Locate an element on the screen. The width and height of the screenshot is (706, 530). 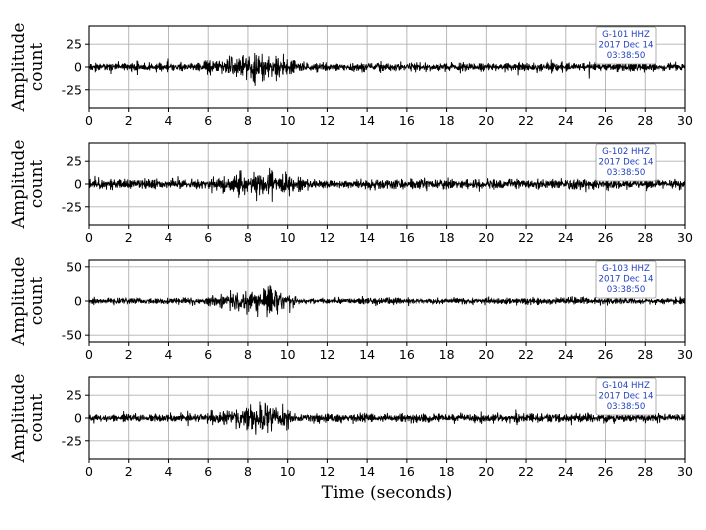
station-label-line: G-104 HHZ is located at coordinates (626, 386).